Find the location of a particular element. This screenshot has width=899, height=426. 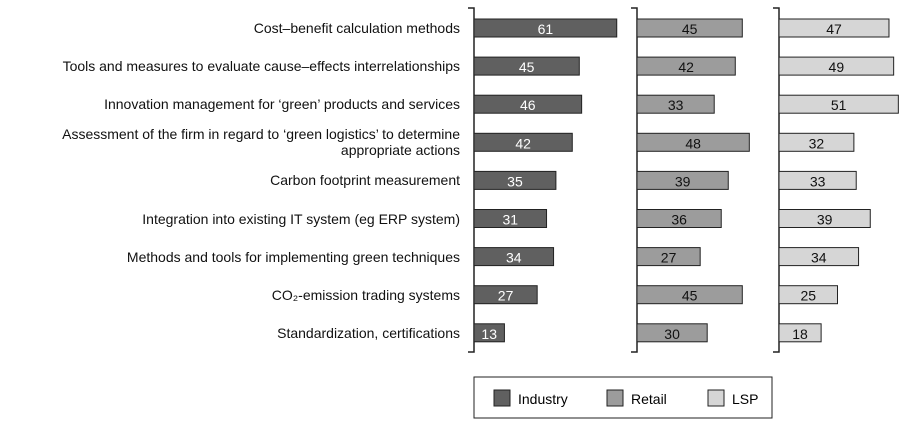

legend-label: Industry is located at coordinates (543, 399).